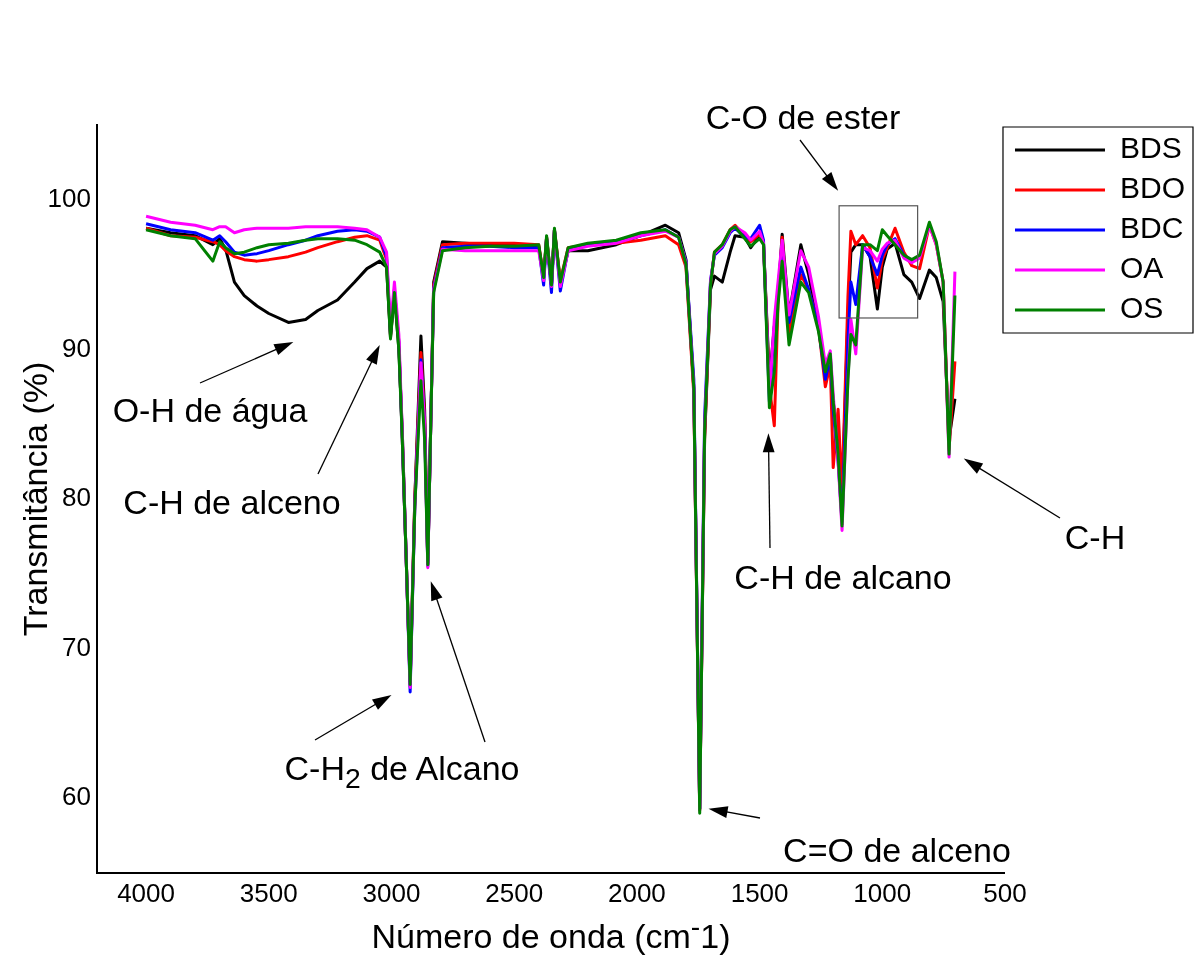 The height and width of the screenshot is (960, 1195). Describe the element at coordinates (1141, 308) in the screenshot. I see `legend-label: OS` at that location.